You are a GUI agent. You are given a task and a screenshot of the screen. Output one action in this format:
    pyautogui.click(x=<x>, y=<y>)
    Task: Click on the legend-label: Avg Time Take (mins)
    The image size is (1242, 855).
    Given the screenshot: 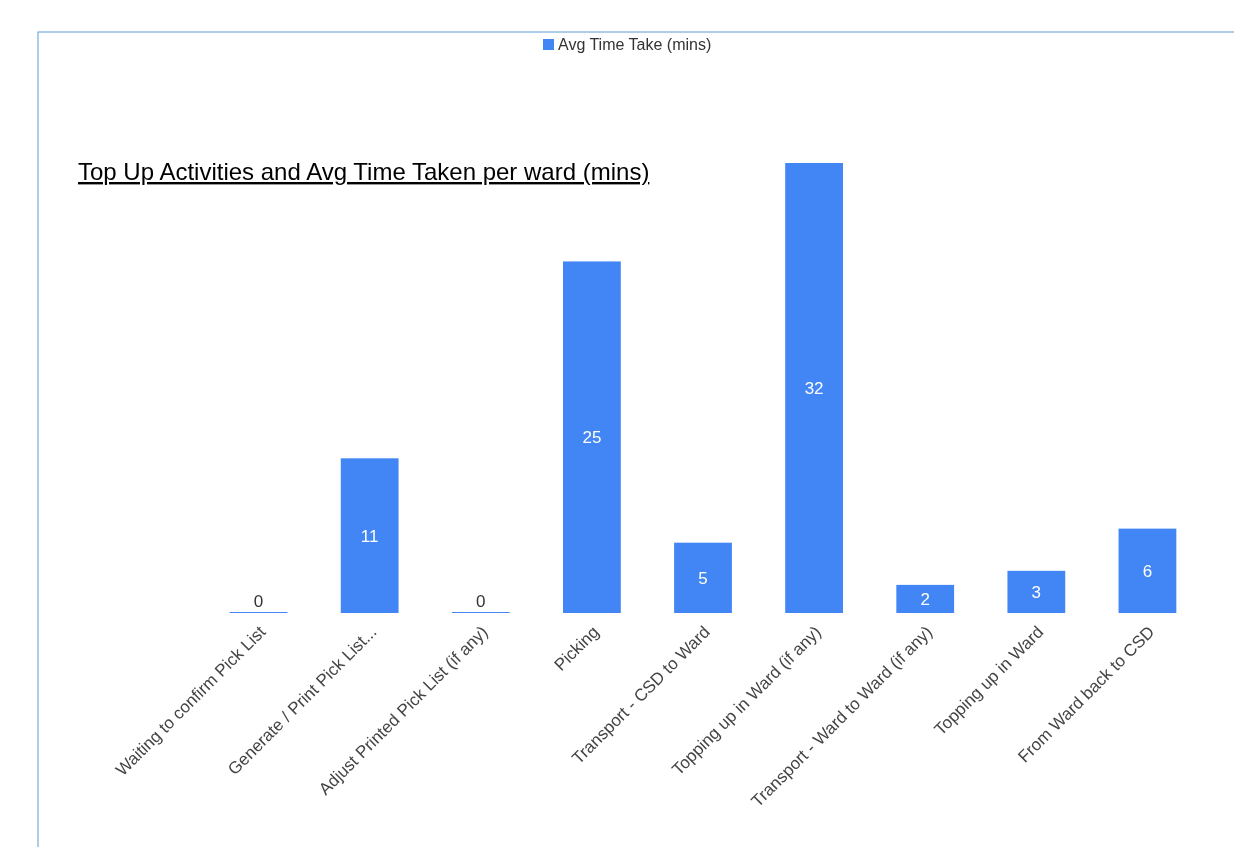 What is the action you would take?
    pyautogui.click(x=635, y=44)
    